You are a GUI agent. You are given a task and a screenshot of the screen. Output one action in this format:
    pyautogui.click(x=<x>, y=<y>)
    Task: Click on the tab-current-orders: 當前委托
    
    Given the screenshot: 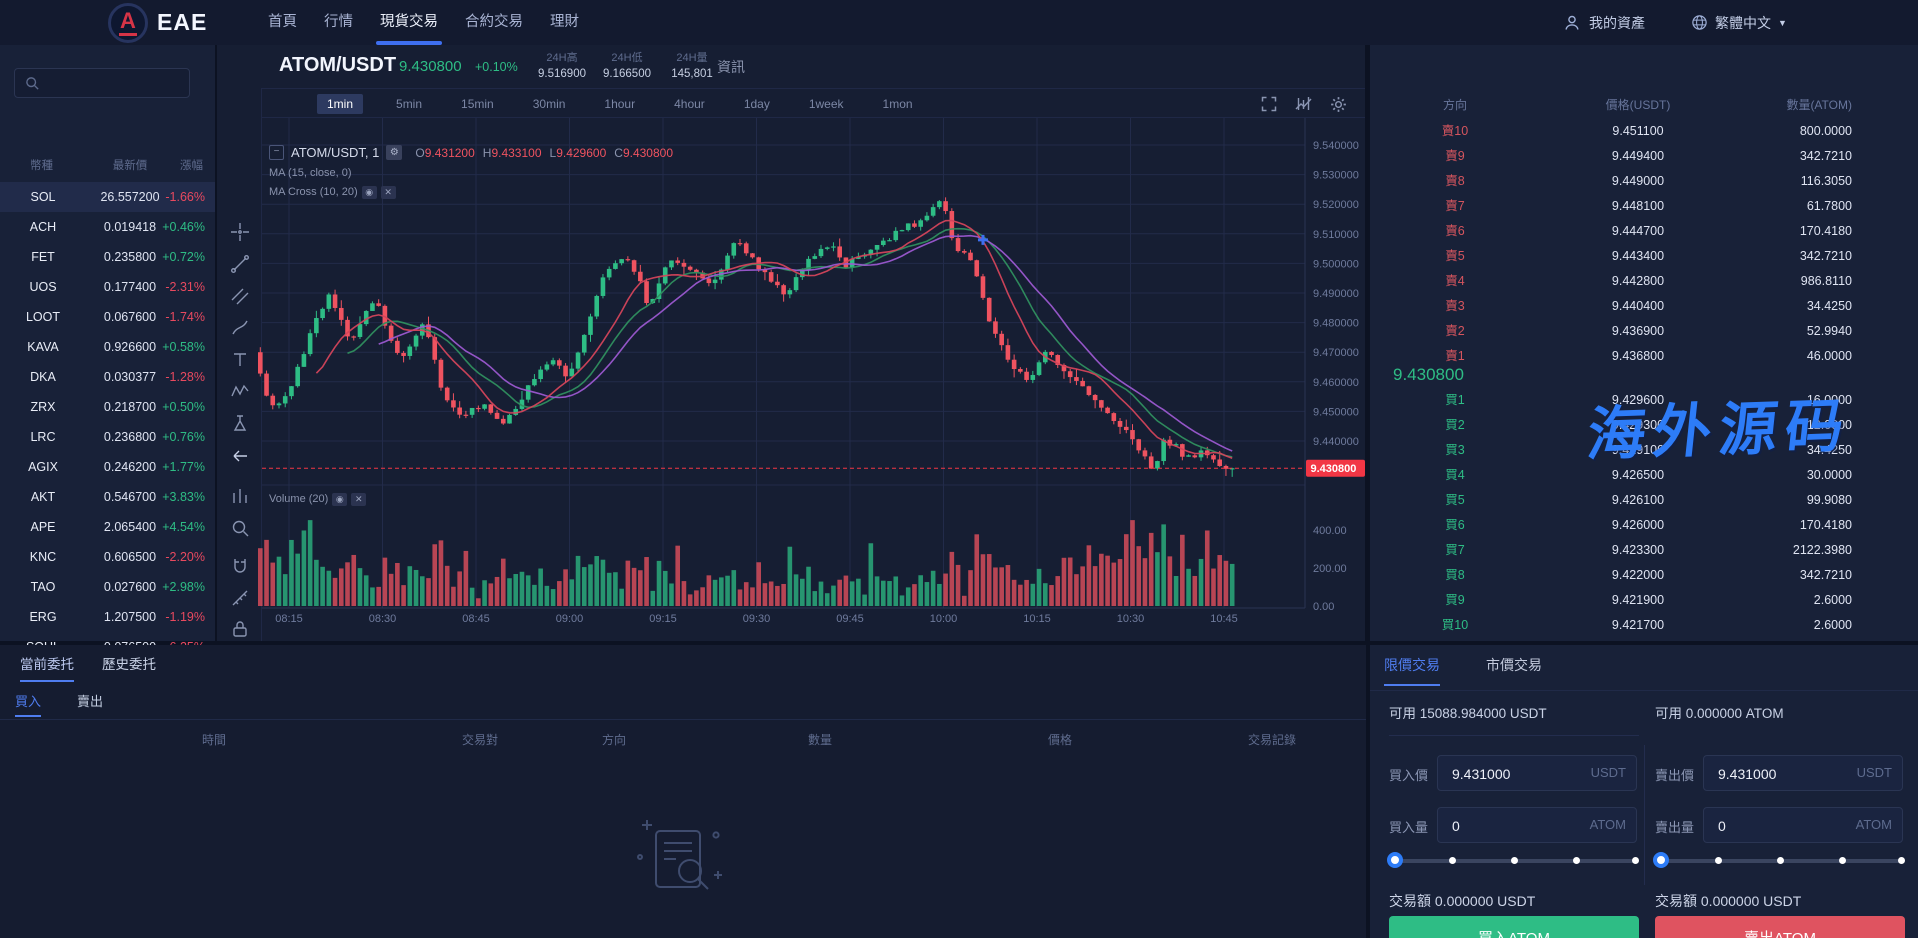 What is the action you would take?
    pyautogui.click(x=47, y=667)
    